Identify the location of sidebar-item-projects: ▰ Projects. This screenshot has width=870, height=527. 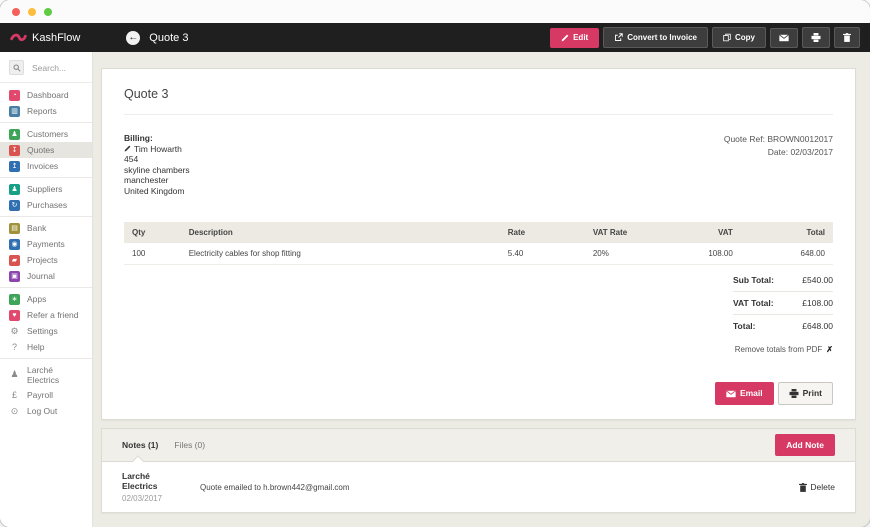
(46, 260).